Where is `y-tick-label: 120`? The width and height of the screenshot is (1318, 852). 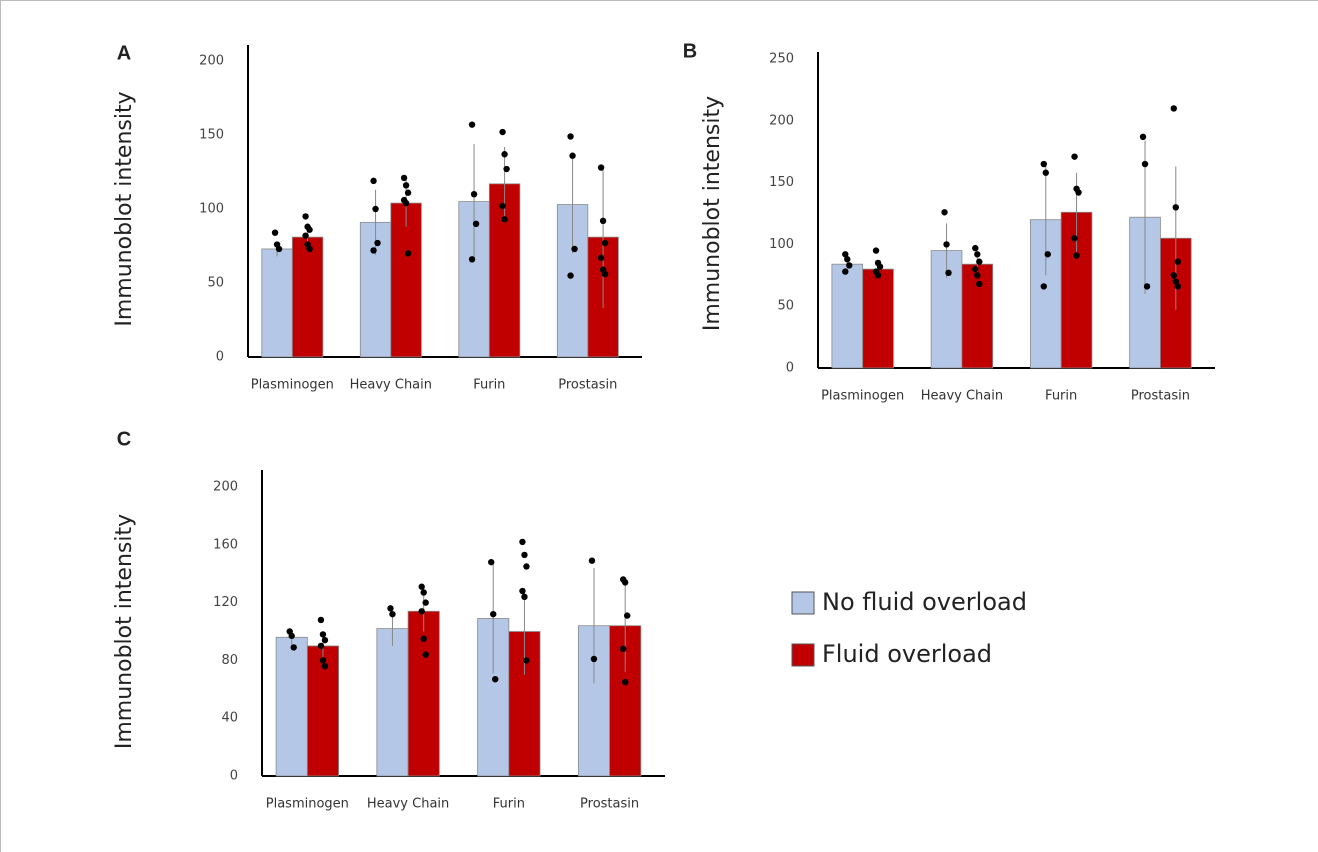 y-tick-label: 120 is located at coordinates (225, 602).